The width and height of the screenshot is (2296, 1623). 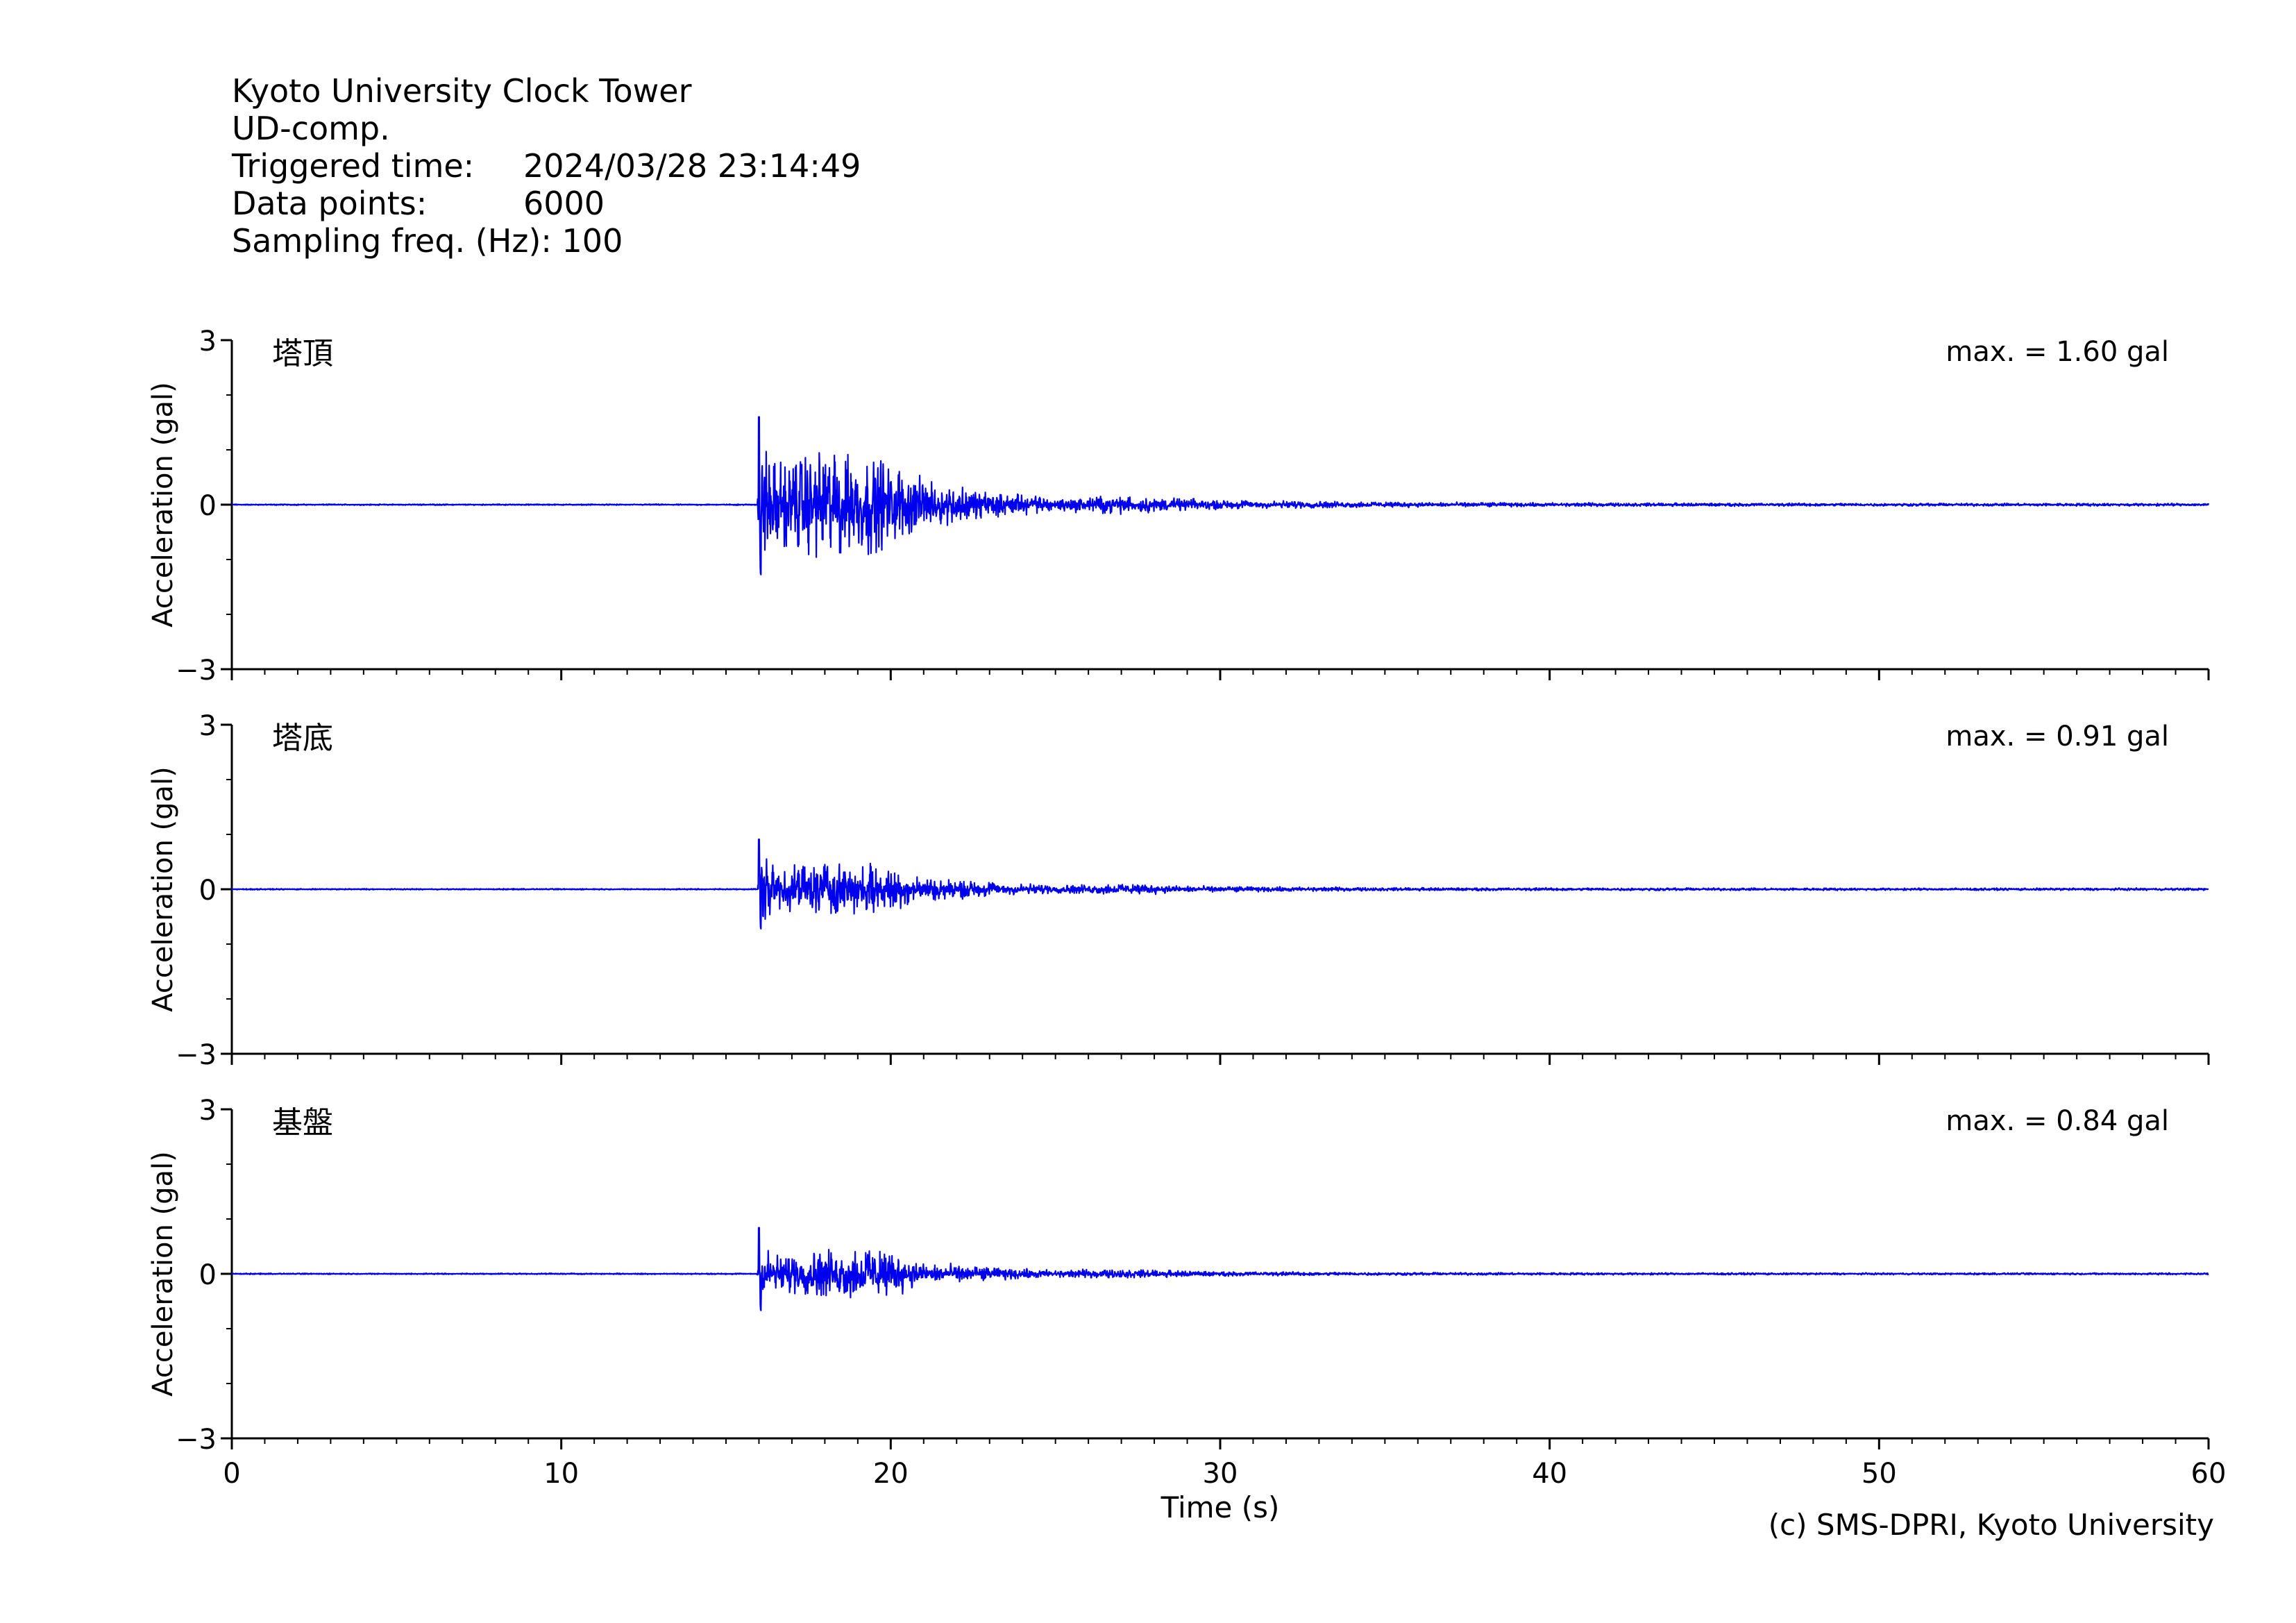 What do you see at coordinates (302, 353) in the screenshot?
I see `station-label: 塔頂` at bounding box center [302, 353].